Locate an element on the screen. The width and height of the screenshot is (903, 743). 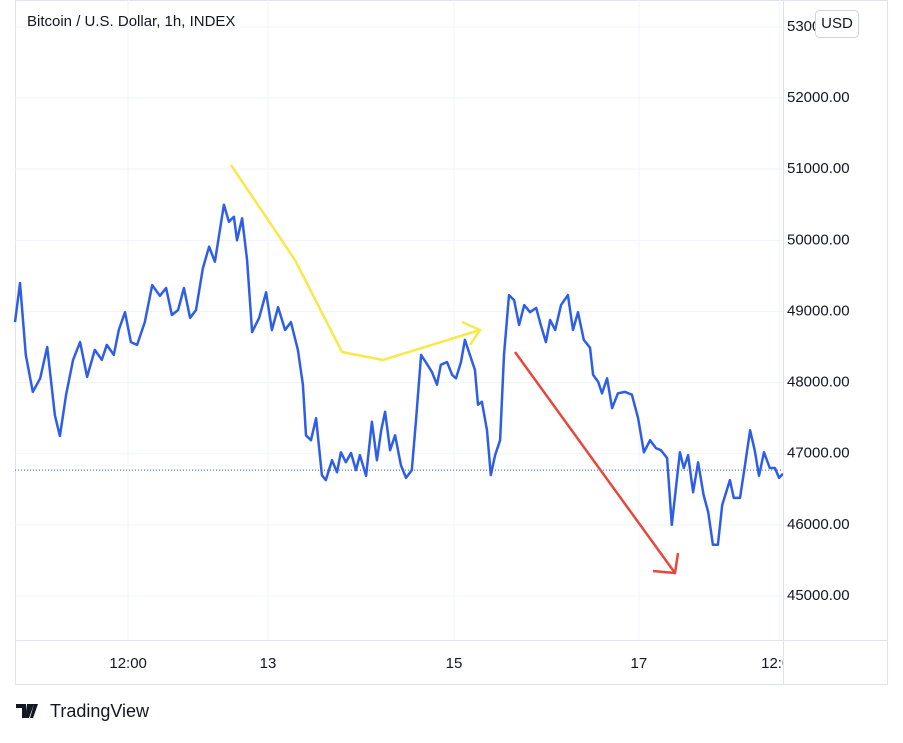
logo: TradingView is located at coordinates (83, 711).